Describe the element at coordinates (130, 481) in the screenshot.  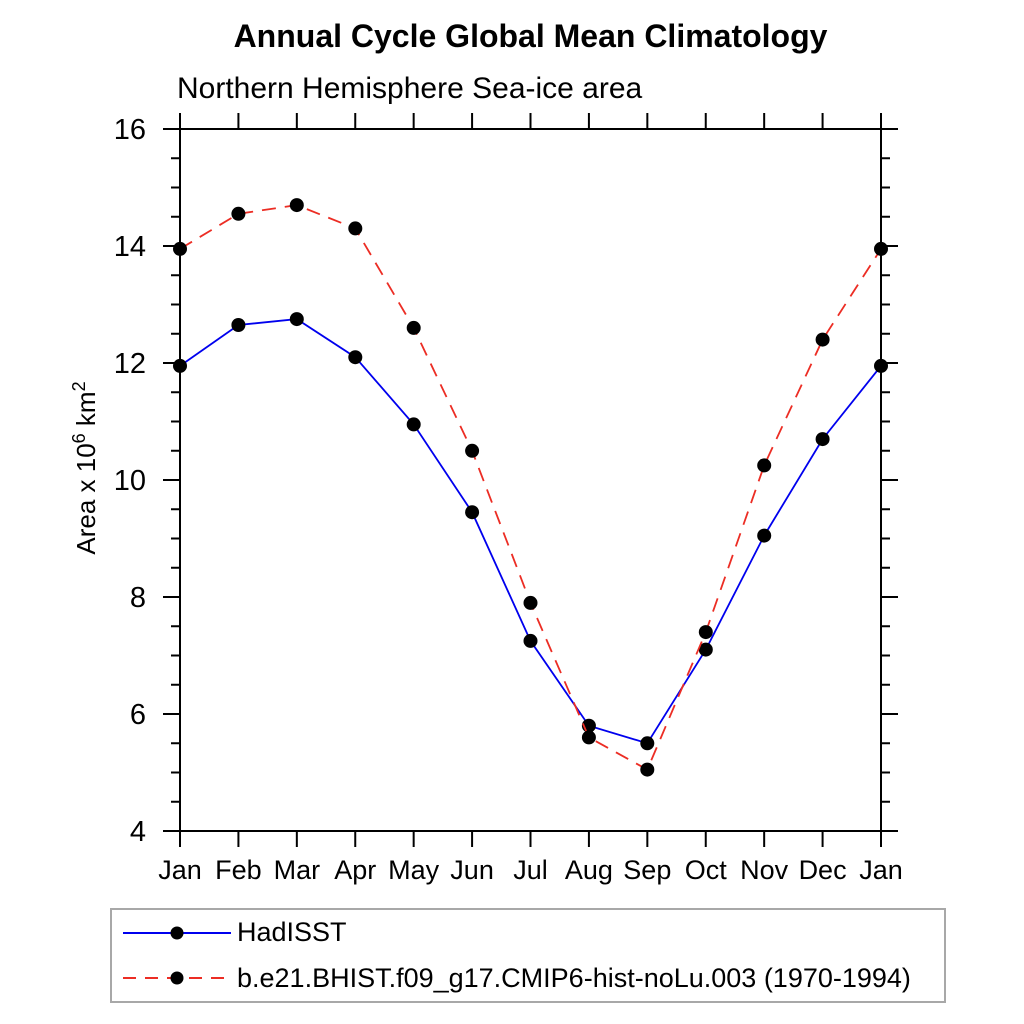
I see `y-axis-label: 10` at that location.